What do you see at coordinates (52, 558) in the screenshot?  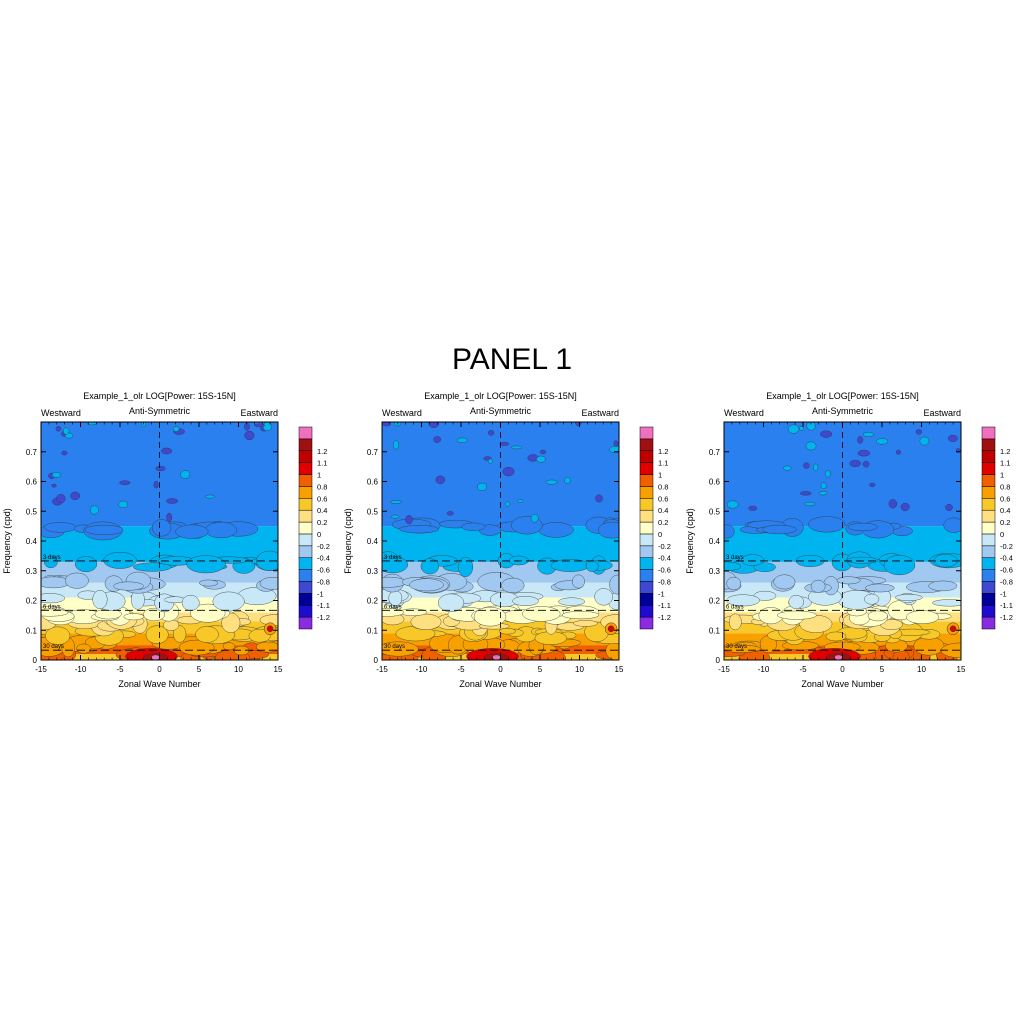 I see `period-label: 3 days` at bounding box center [52, 558].